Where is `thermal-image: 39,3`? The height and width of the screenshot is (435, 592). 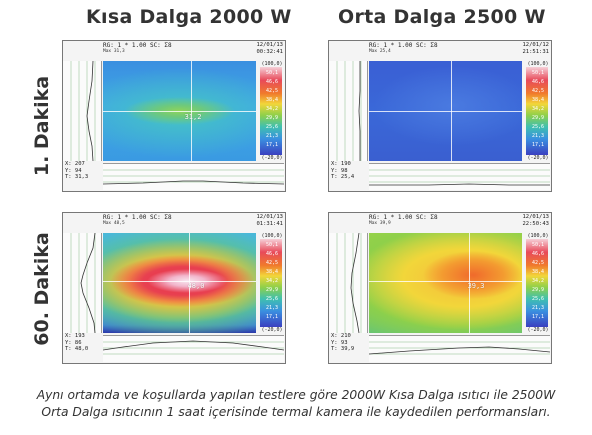
thermal-image: 39,3 is located at coordinates (445, 283).